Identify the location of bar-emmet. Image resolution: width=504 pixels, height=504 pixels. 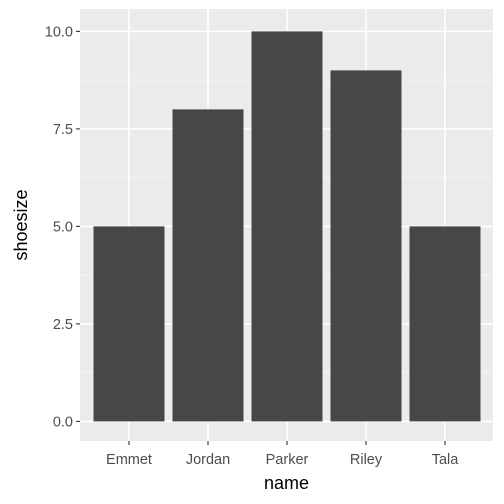
(129, 324).